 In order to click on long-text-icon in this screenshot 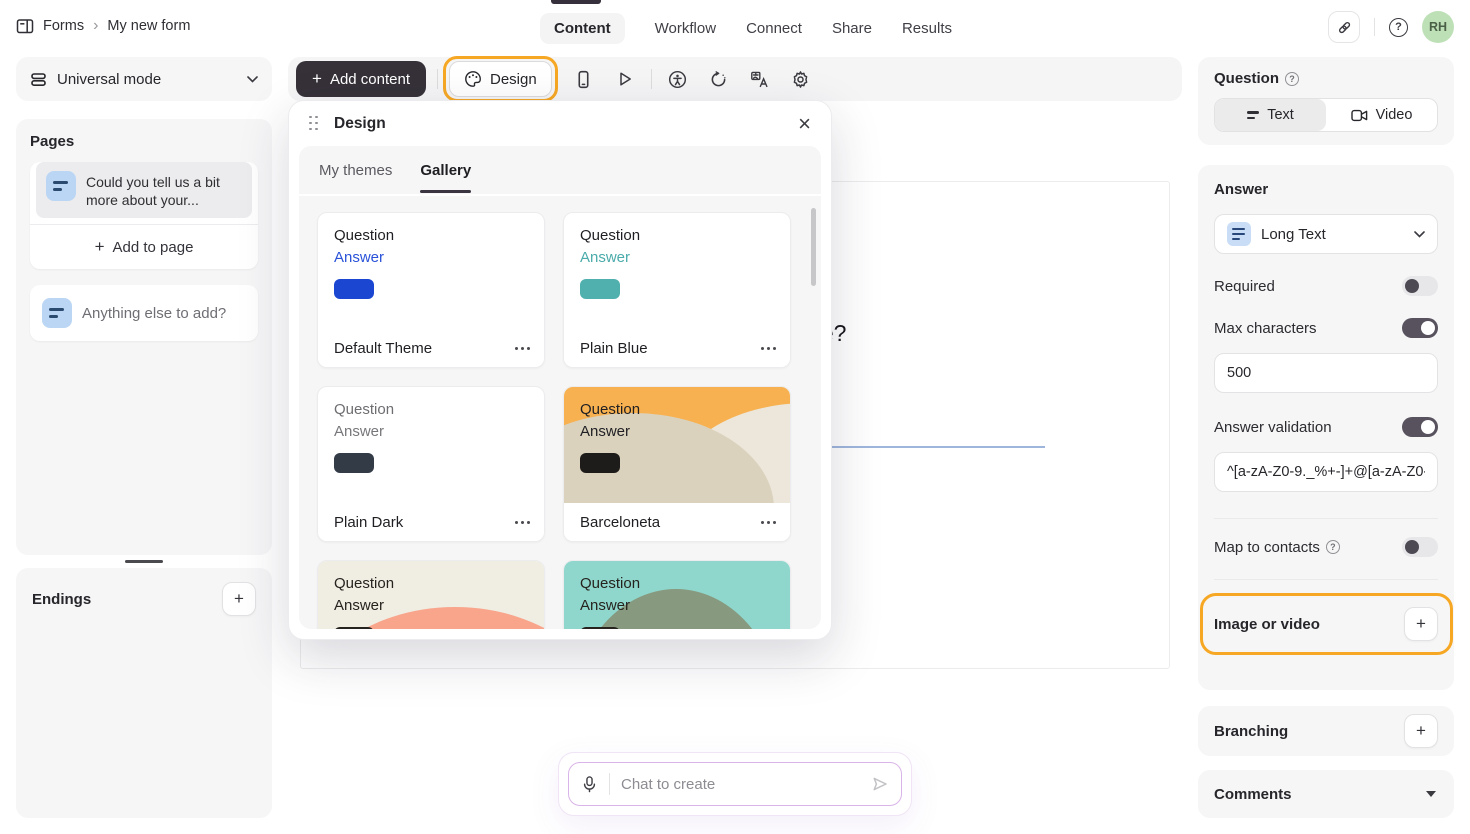, I will do `click(1239, 234)`.